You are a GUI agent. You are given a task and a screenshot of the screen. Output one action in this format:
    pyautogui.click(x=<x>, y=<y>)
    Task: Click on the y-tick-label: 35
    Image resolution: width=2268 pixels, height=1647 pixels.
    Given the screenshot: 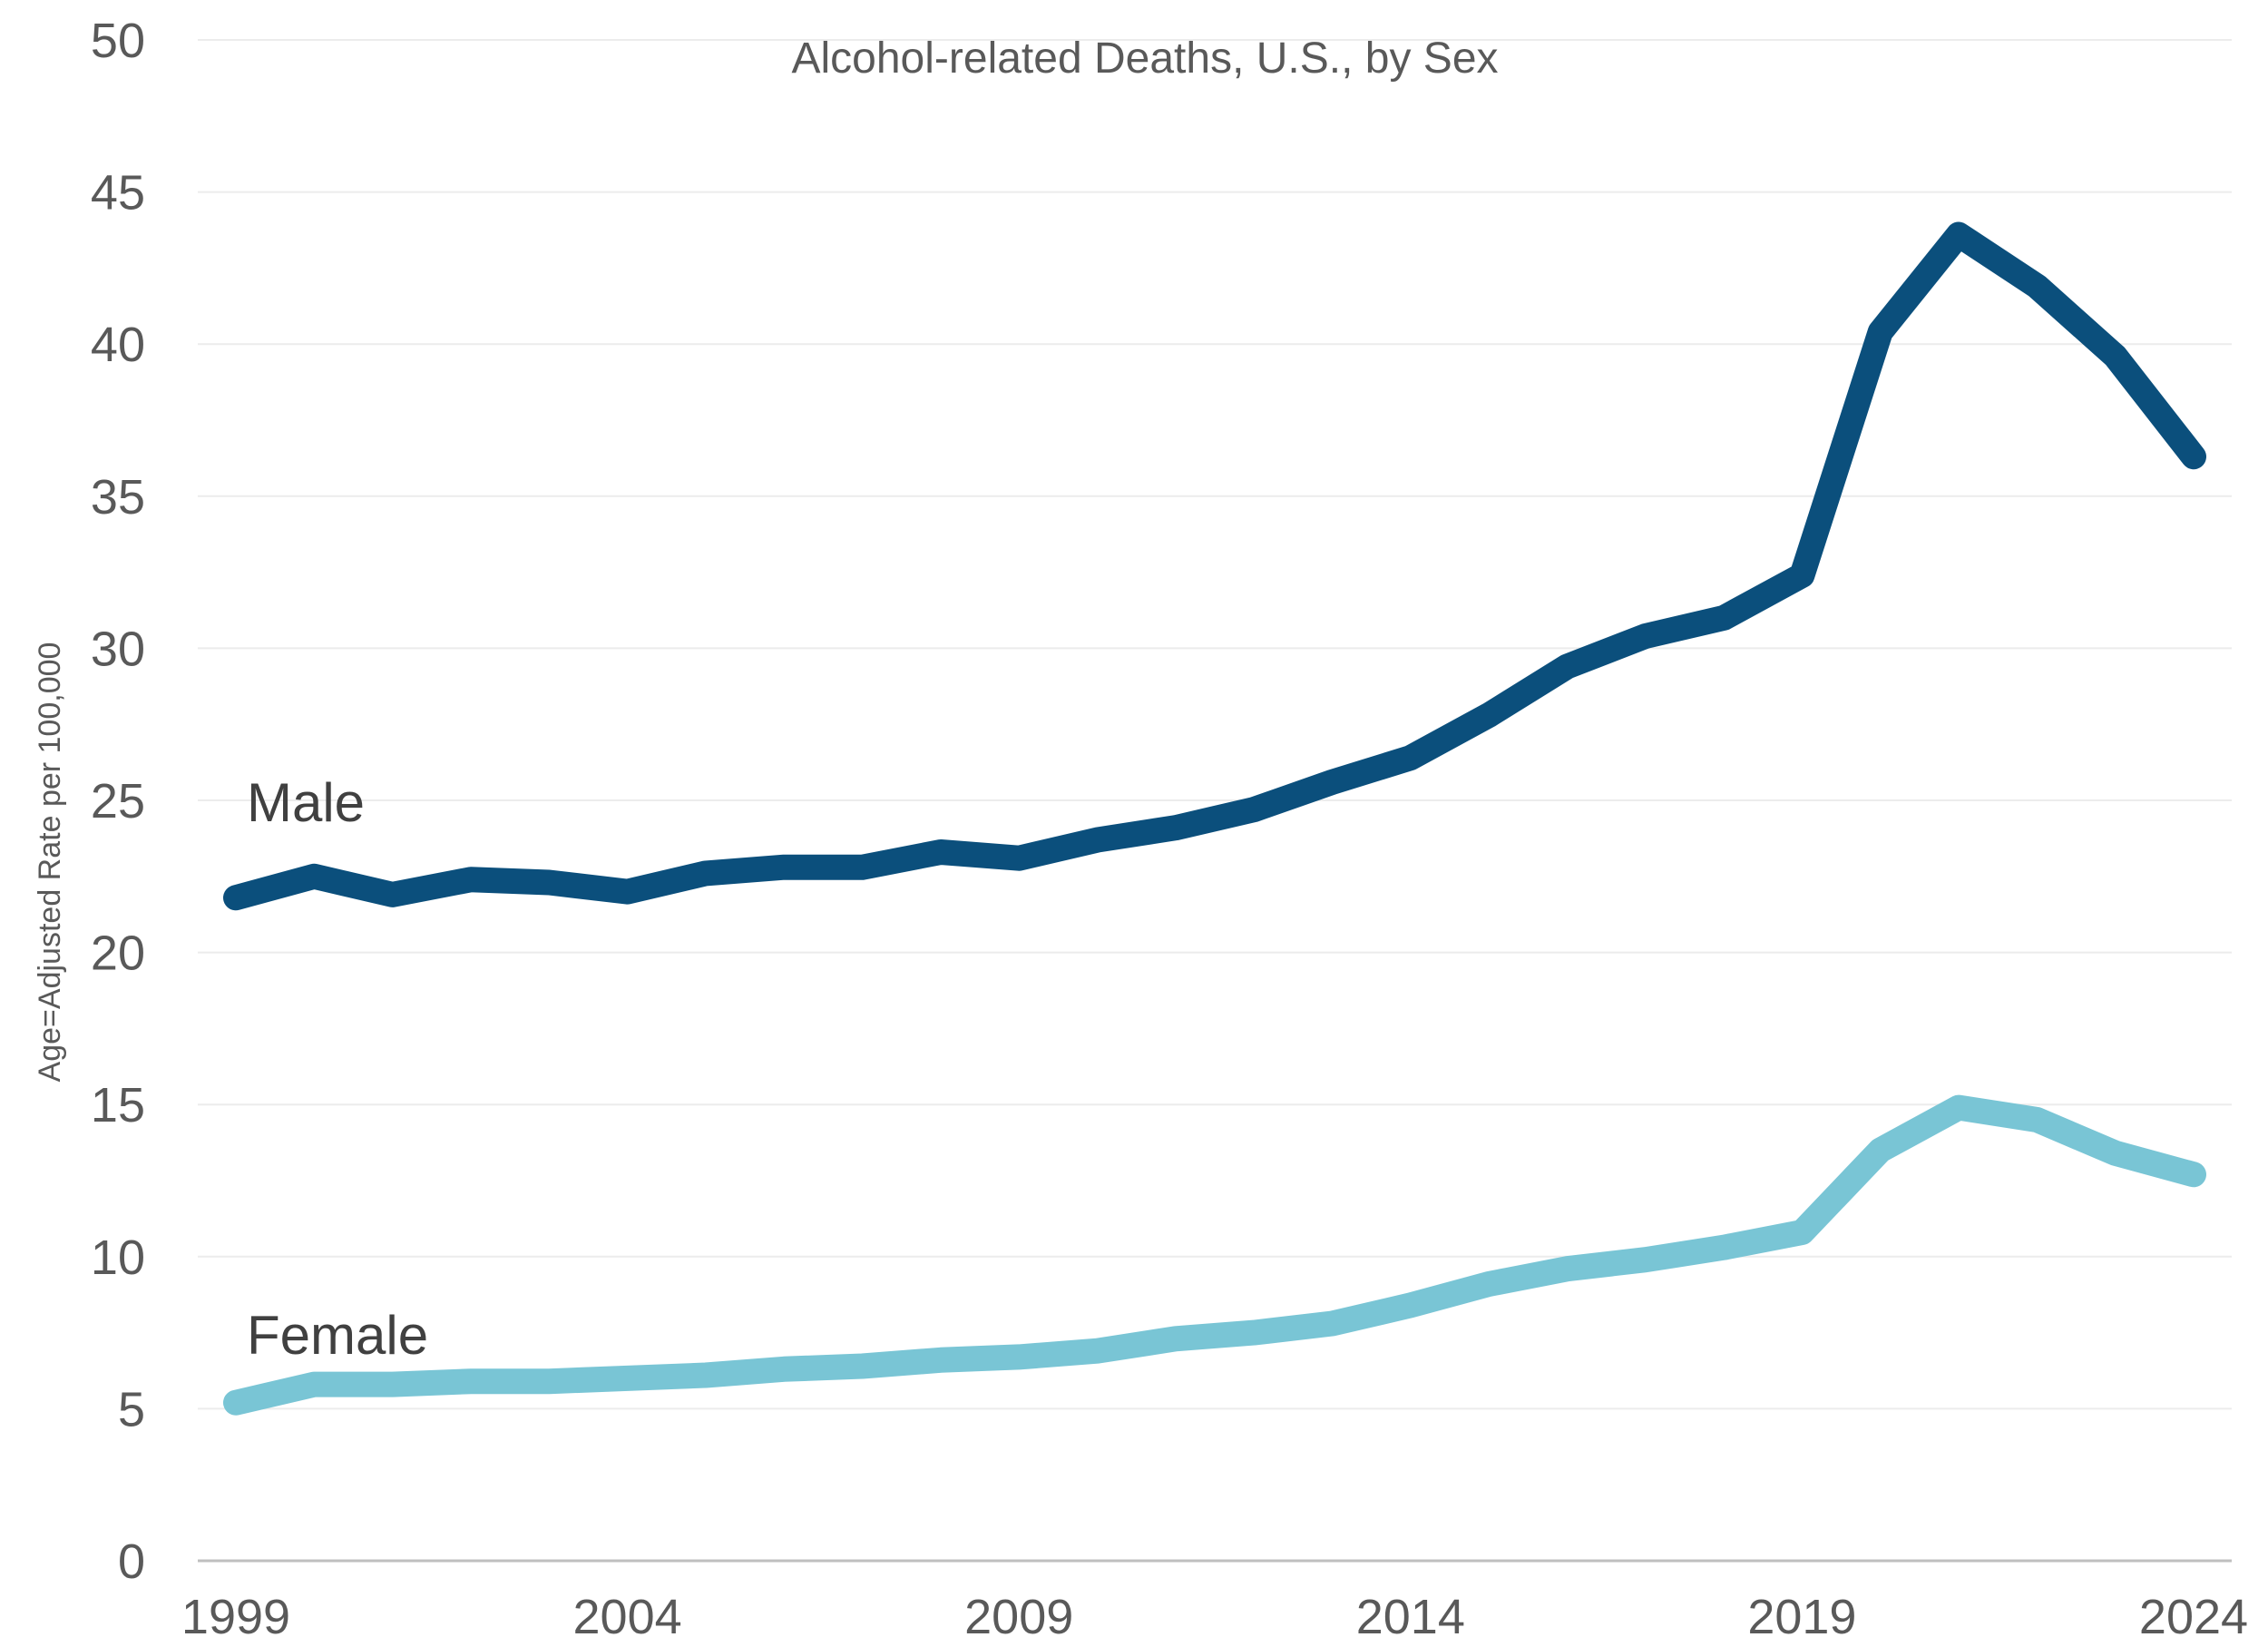 What is the action you would take?
    pyautogui.click(x=118, y=497)
    